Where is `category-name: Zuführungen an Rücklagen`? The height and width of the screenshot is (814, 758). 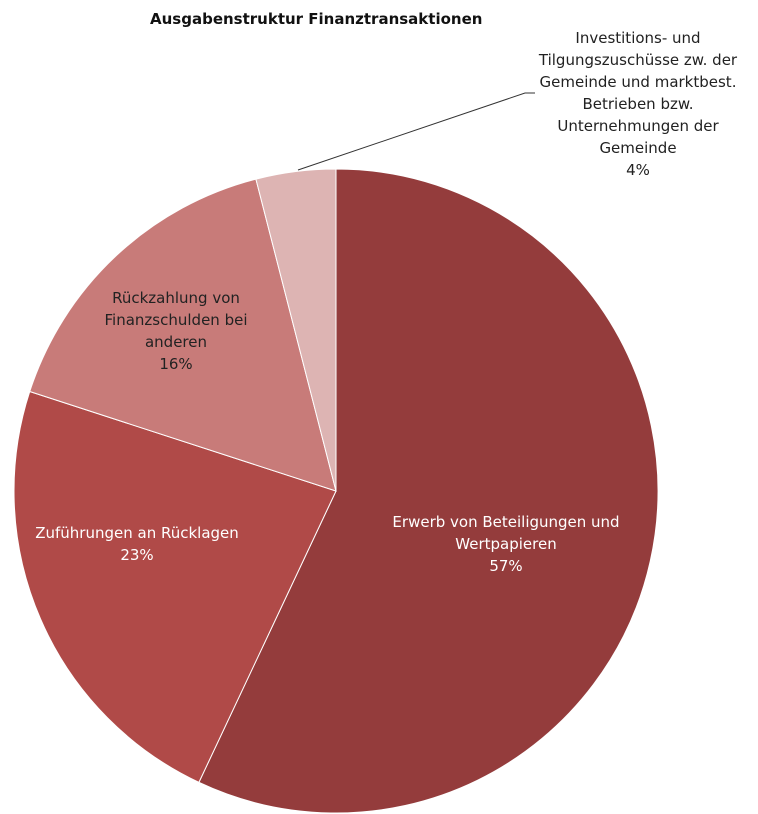 category-name: Zuführungen an Rücklagen is located at coordinates (137, 533).